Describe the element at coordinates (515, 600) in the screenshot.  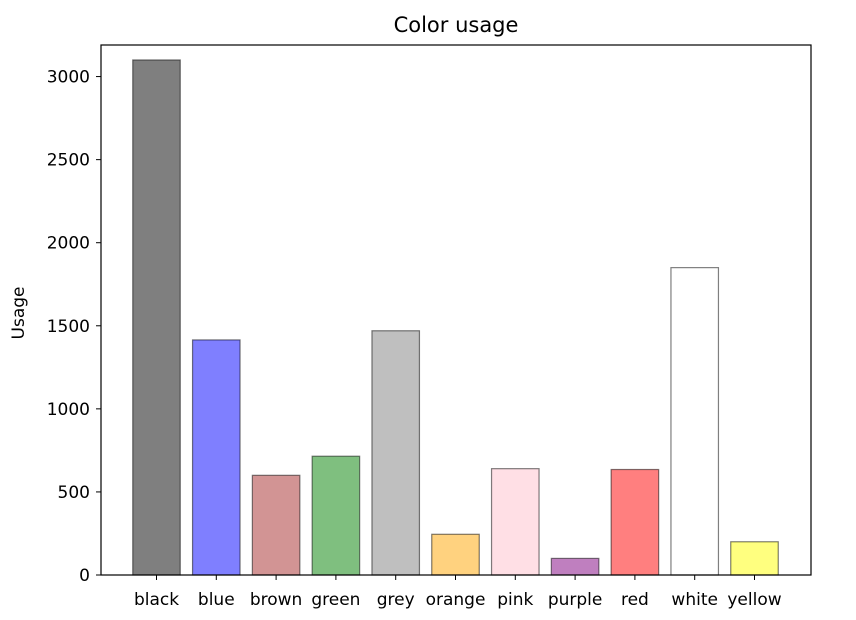
I see `x-tick-label-pink: pink` at that location.